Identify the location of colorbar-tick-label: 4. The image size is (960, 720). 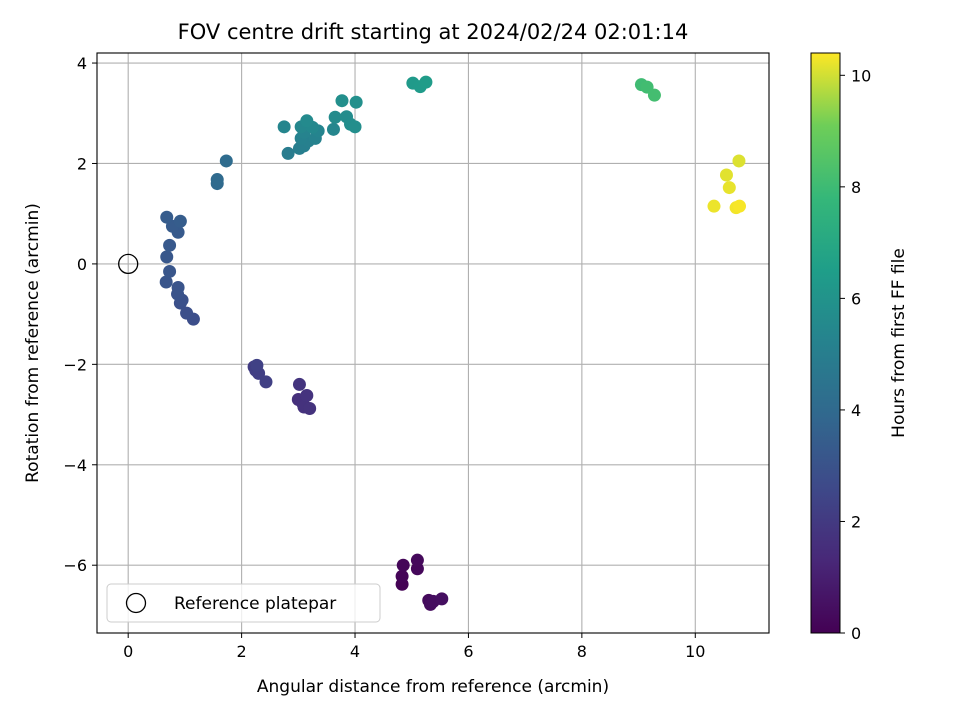
(856, 410).